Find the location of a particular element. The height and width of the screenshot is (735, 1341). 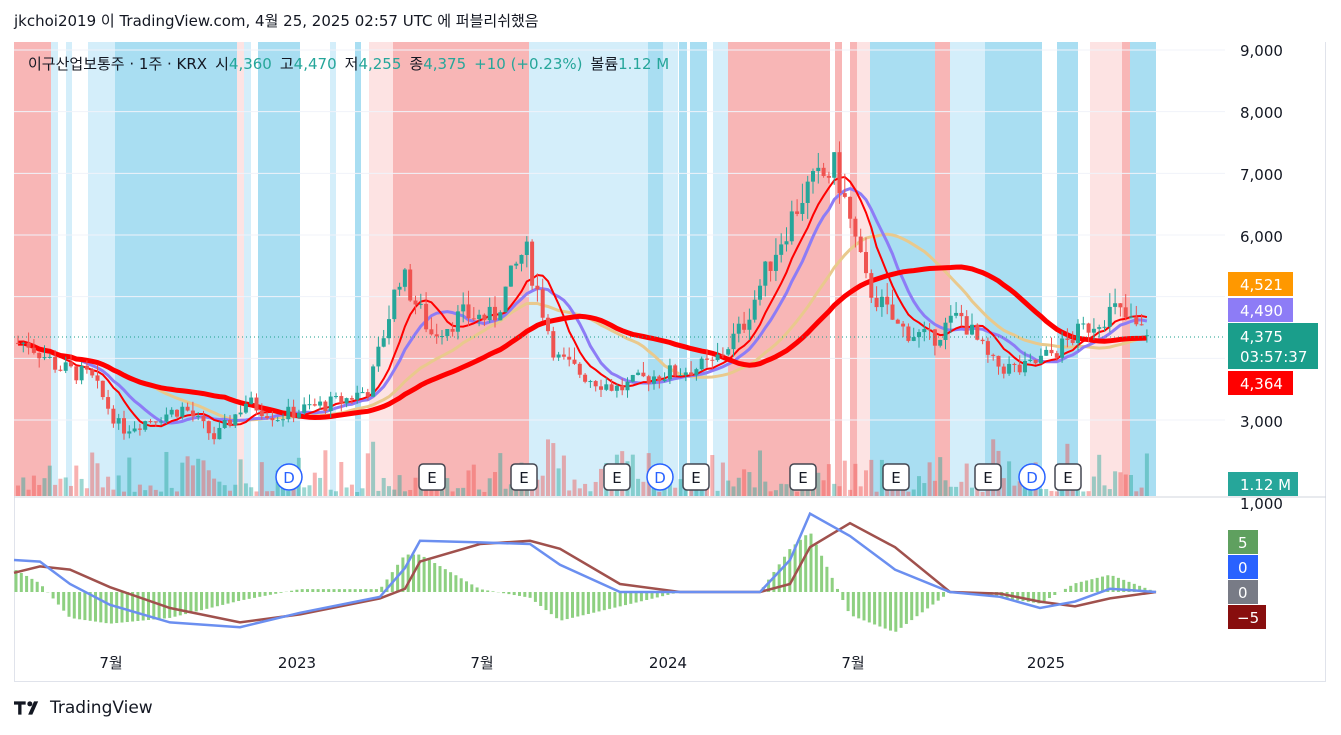

time-axis: 7월 2023 7월 2024 7월 2025 is located at coordinates (582, 663).